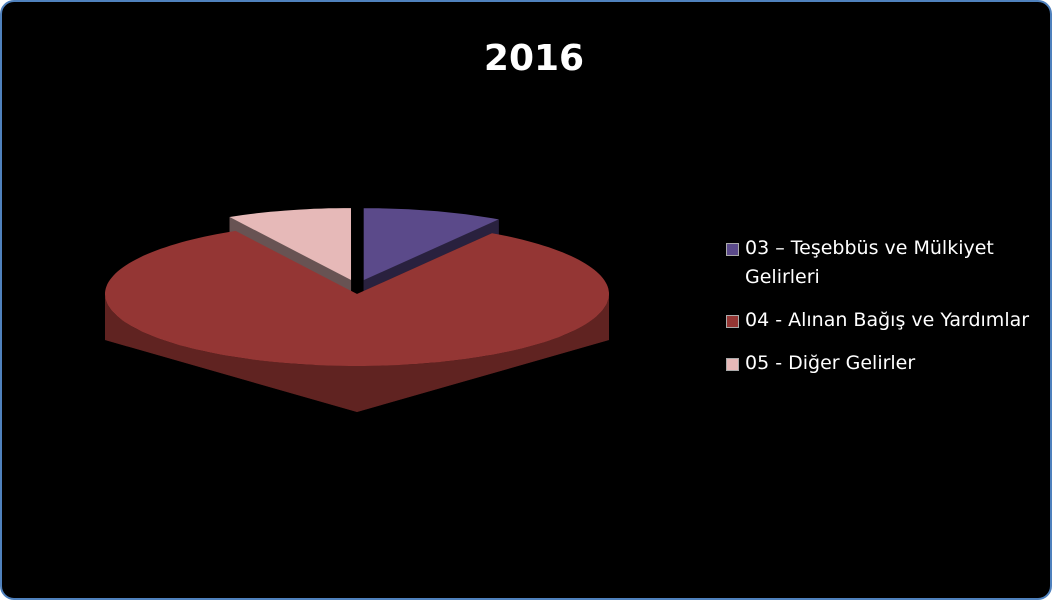  I want to click on slice-side, so click(357, 353).